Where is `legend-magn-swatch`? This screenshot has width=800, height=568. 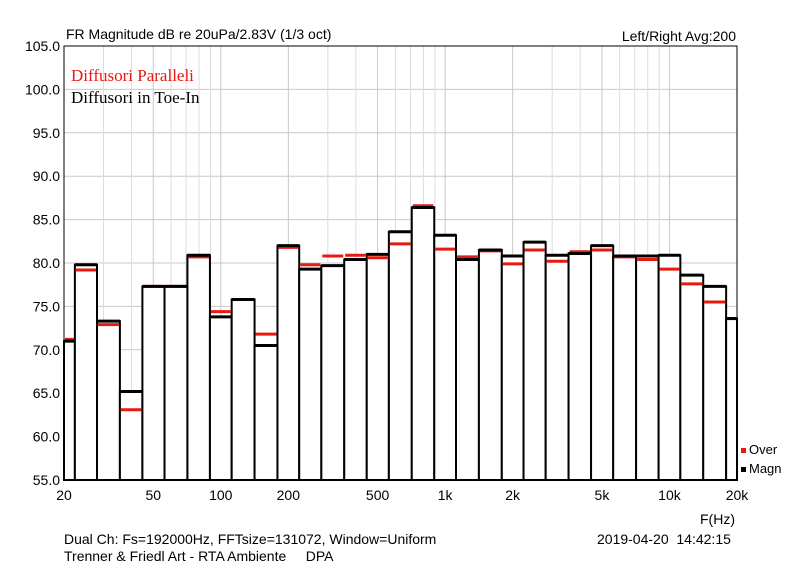
legend-magn-swatch is located at coordinates (743, 469).